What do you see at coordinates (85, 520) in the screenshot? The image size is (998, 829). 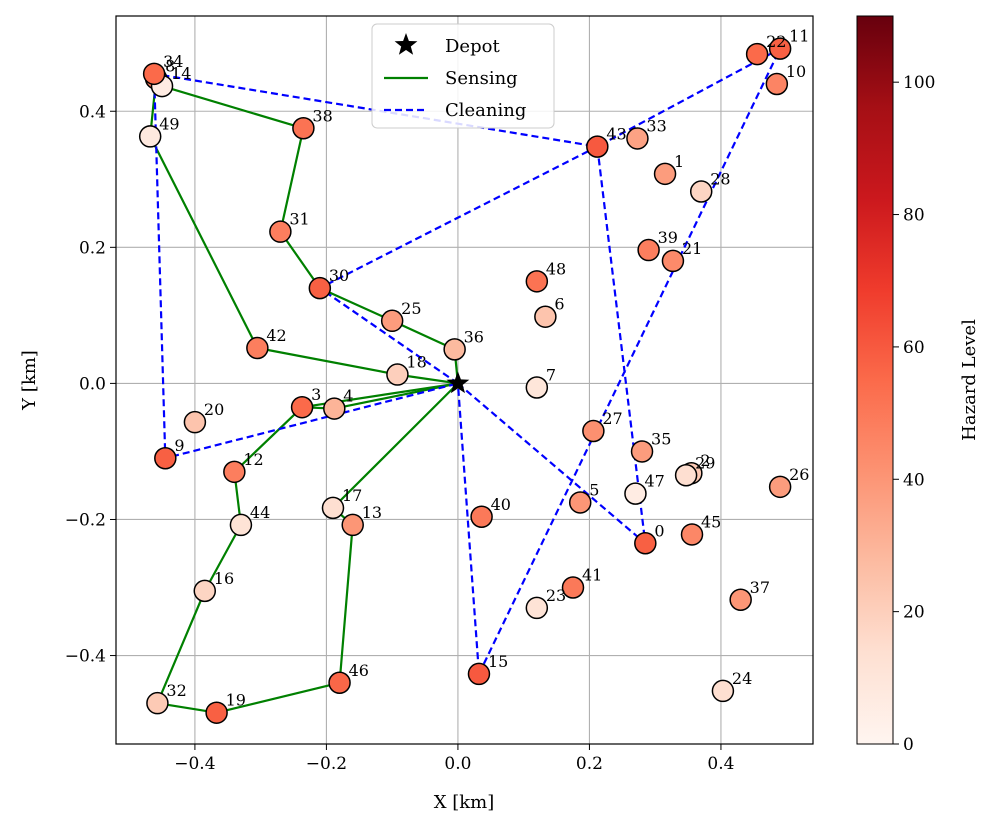 I see `y-tick-label: −0.2` at bounding box center [85, 520].